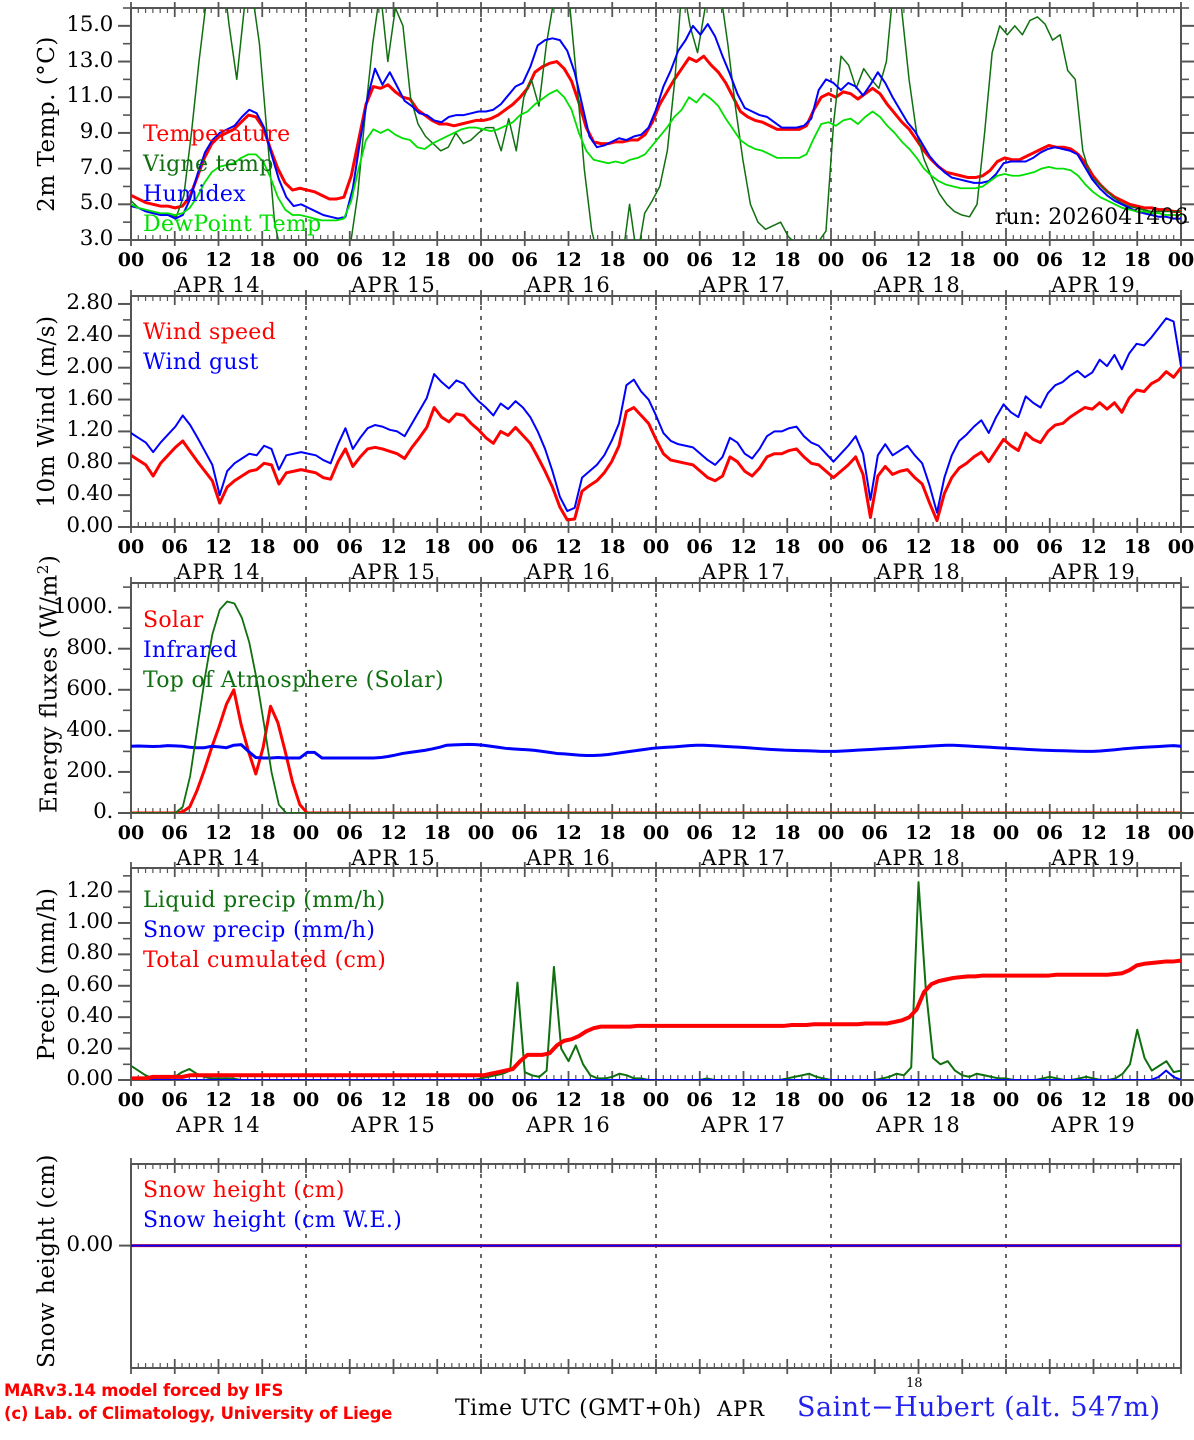 The image size is (1194, 1440). What do you see at coordinates (1137, 1100) in the screenshot?
I see `xtick-precip-23: 18` at bounding box center [1137, 1100].